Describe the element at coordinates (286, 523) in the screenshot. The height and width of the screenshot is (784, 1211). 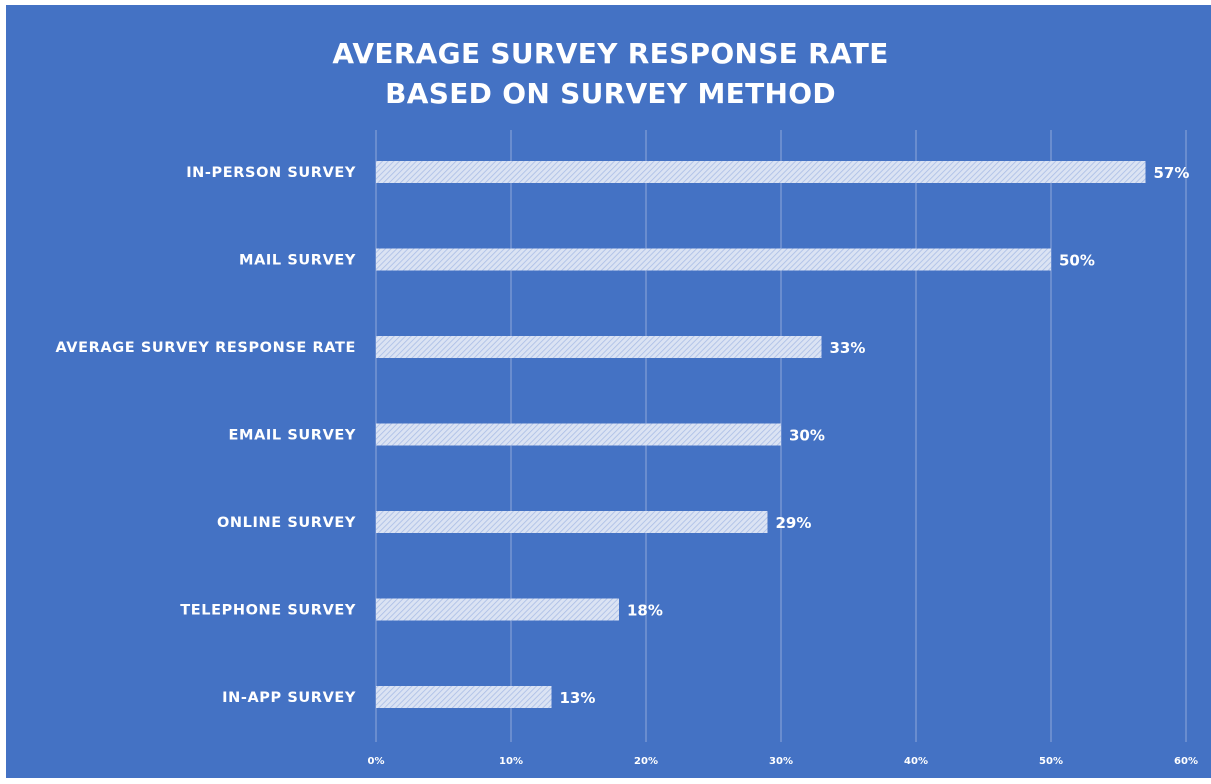
I see `category-label: ONLINE SURVEY` at that location.